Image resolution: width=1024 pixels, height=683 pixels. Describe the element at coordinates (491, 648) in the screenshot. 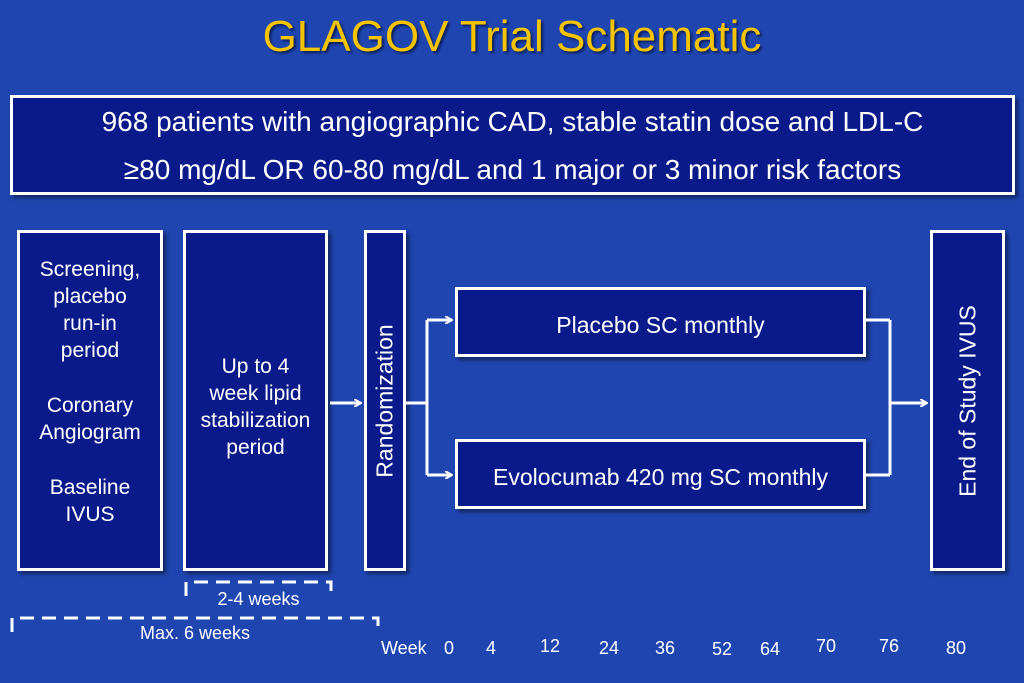

I see `timeline-tick: 4` at that location.